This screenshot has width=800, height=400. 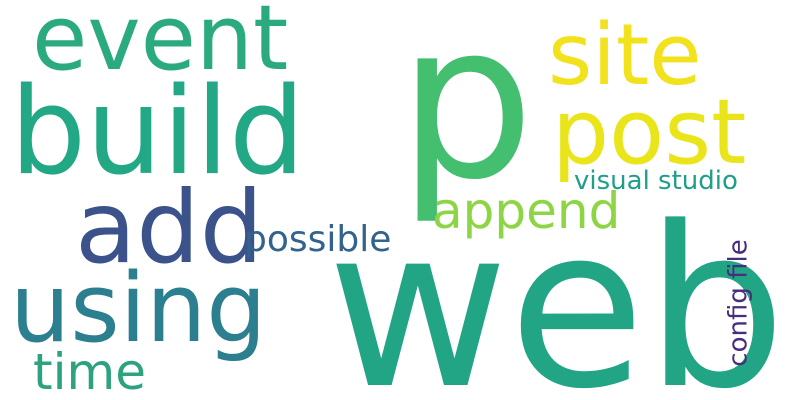 I want to click on word-using: using, so click(x=138, y=309).